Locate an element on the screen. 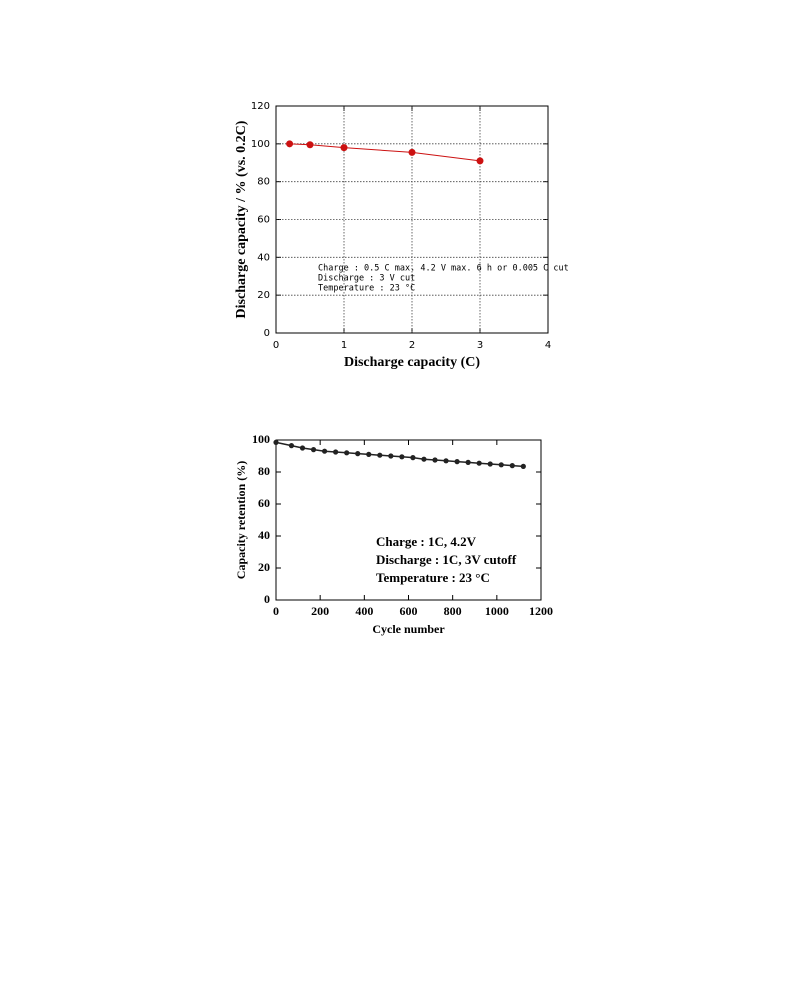 This screenshot has width=810, height=999. x-axis-label: Discharge capacity (C) is located at coordinates (412, 362).